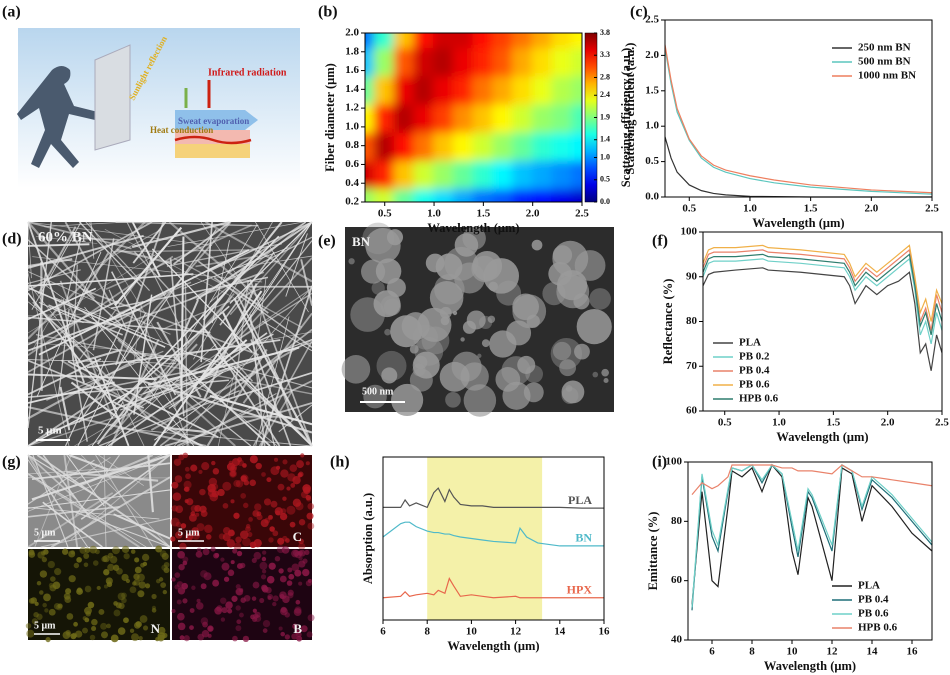  Describe the element at coordinates (352, 70) in the screenshot. I see `y-tick-label: 1.6` at that location.